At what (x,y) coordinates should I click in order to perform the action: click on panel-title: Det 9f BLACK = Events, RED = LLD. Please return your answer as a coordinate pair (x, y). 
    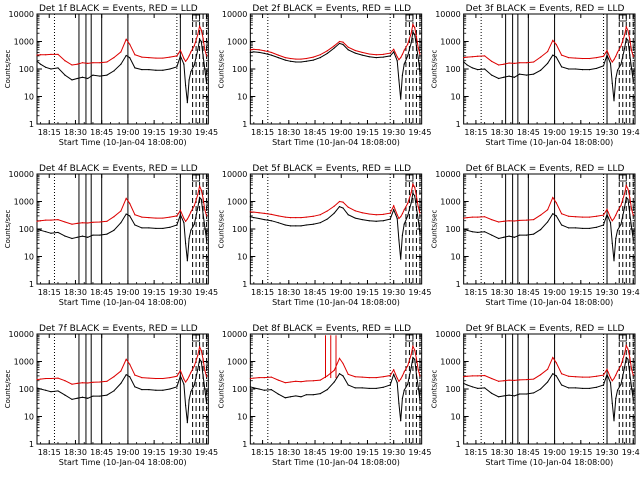
    Looking at the image, I should click on (545, 329).